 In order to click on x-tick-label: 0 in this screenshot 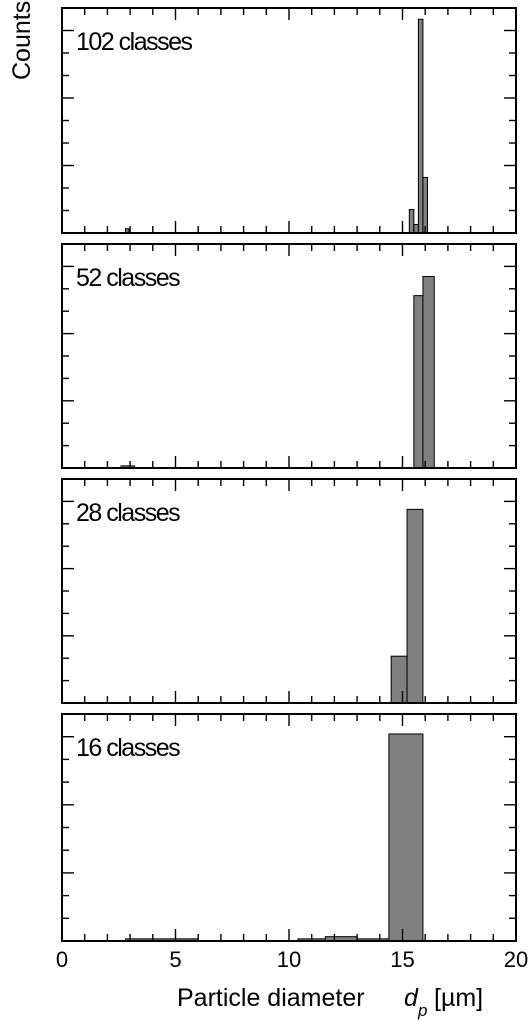, I will do `click(62, 959)`.